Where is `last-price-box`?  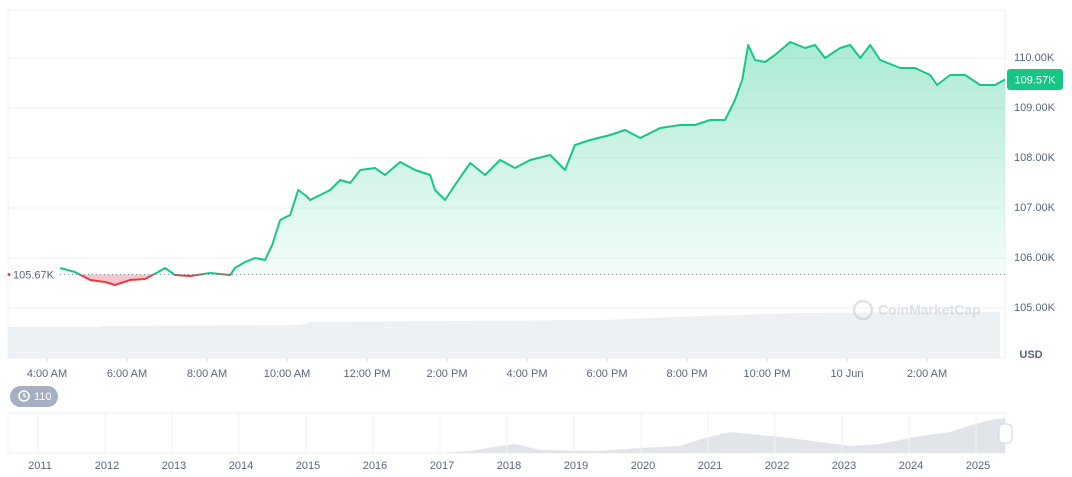 last-price-box is located at coordinates (1035, 79).